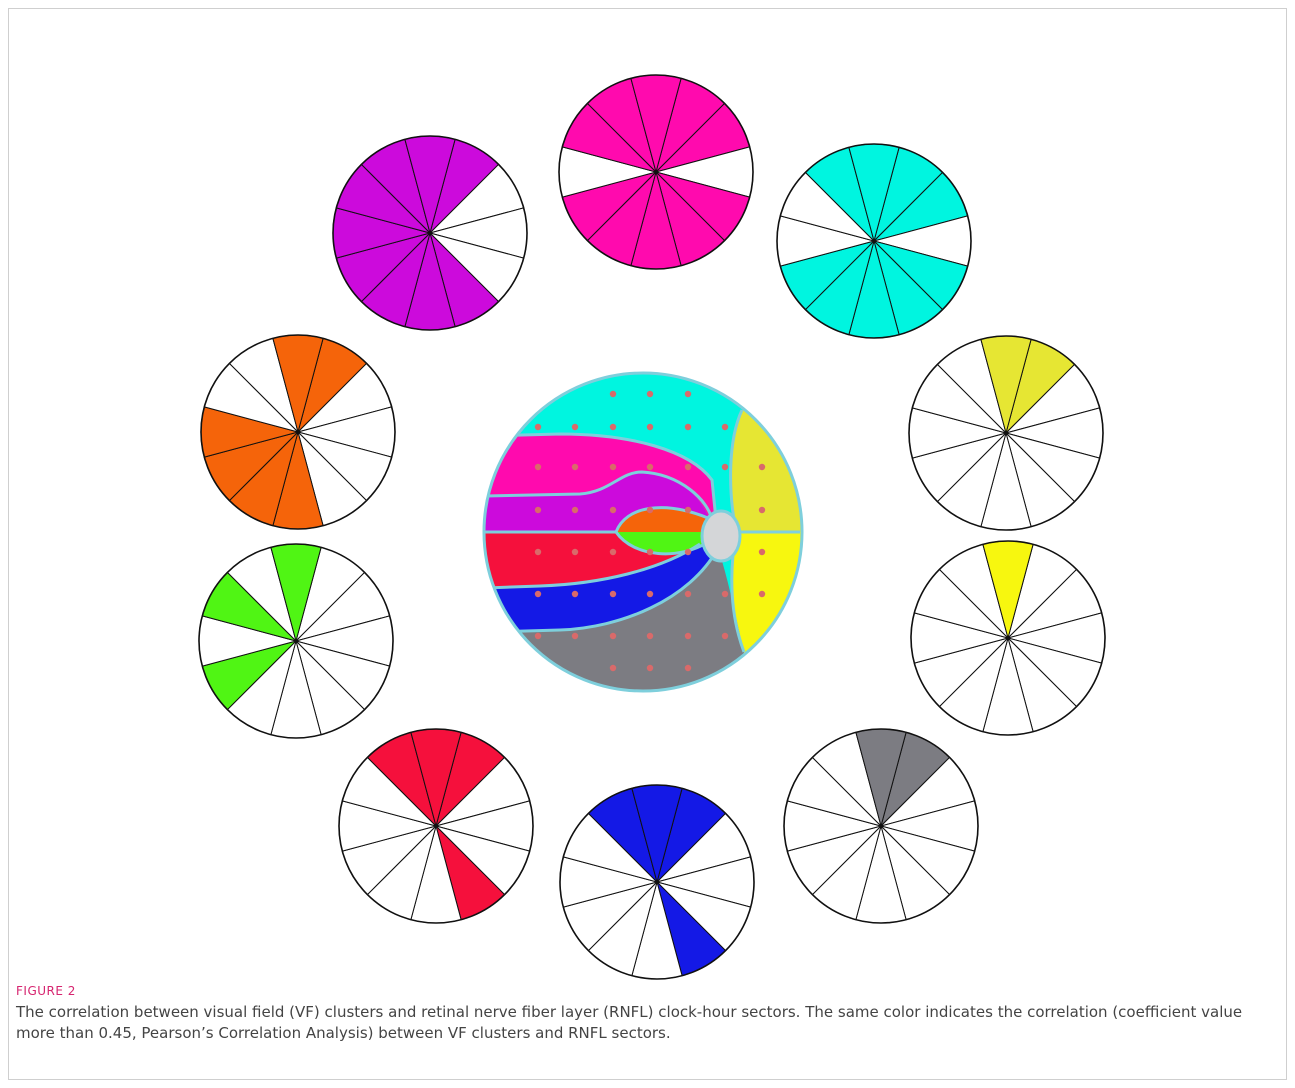 The width and height of the screenshot is (1295, 1088). I want to click on clock-wheel-red, so click(436, 826).